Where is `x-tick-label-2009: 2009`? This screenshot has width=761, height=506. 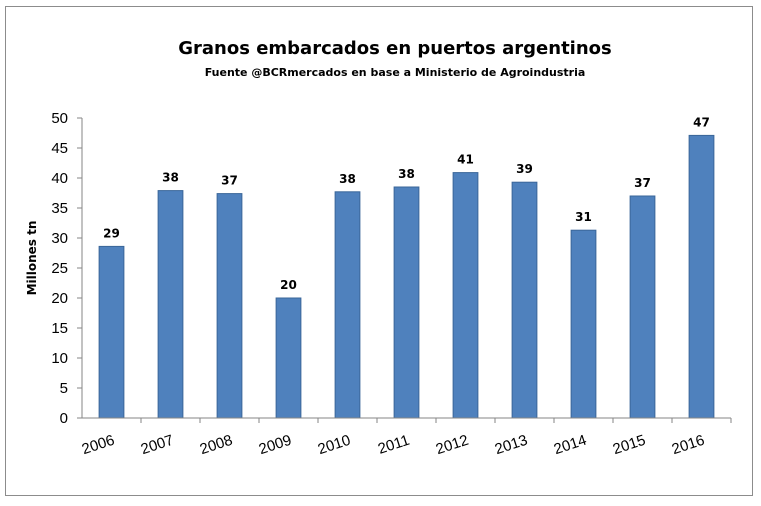
x-tick-label-2009: 2009 is located at coordinates (275, 445).